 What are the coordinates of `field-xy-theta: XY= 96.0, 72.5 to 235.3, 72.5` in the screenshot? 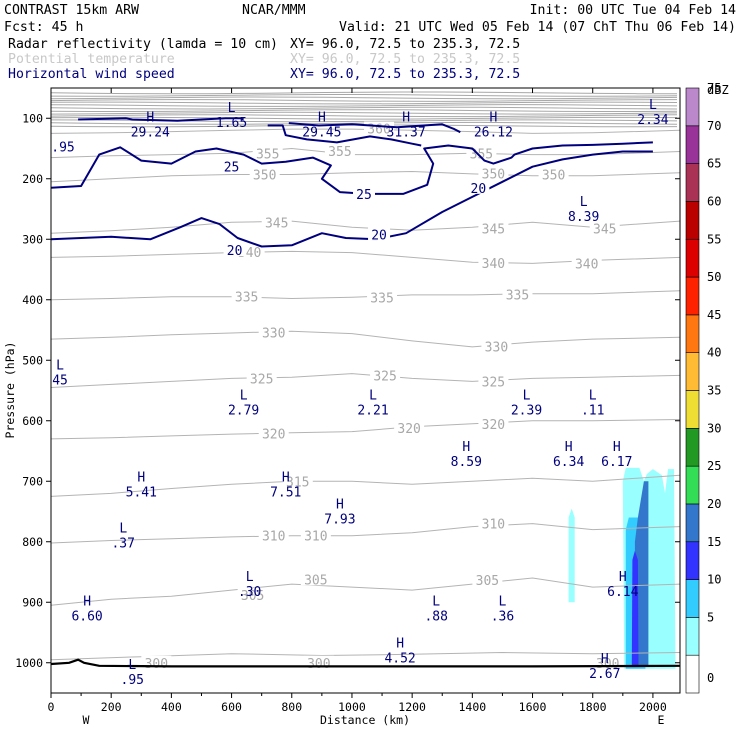 It's located at (405, 59).